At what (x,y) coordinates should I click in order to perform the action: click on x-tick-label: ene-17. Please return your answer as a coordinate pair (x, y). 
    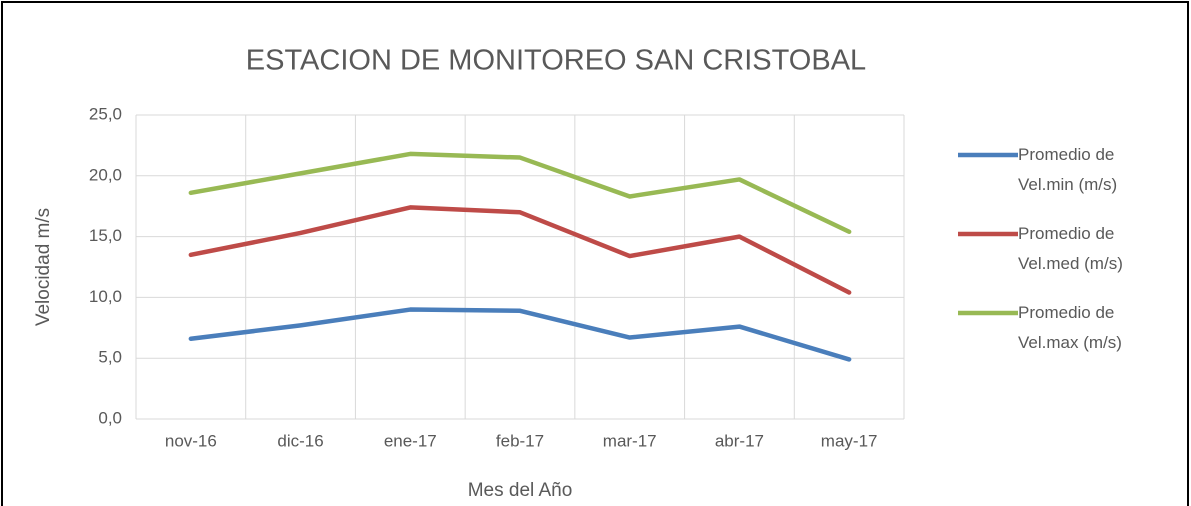
    Looking at the image, I should click on (410, 440).